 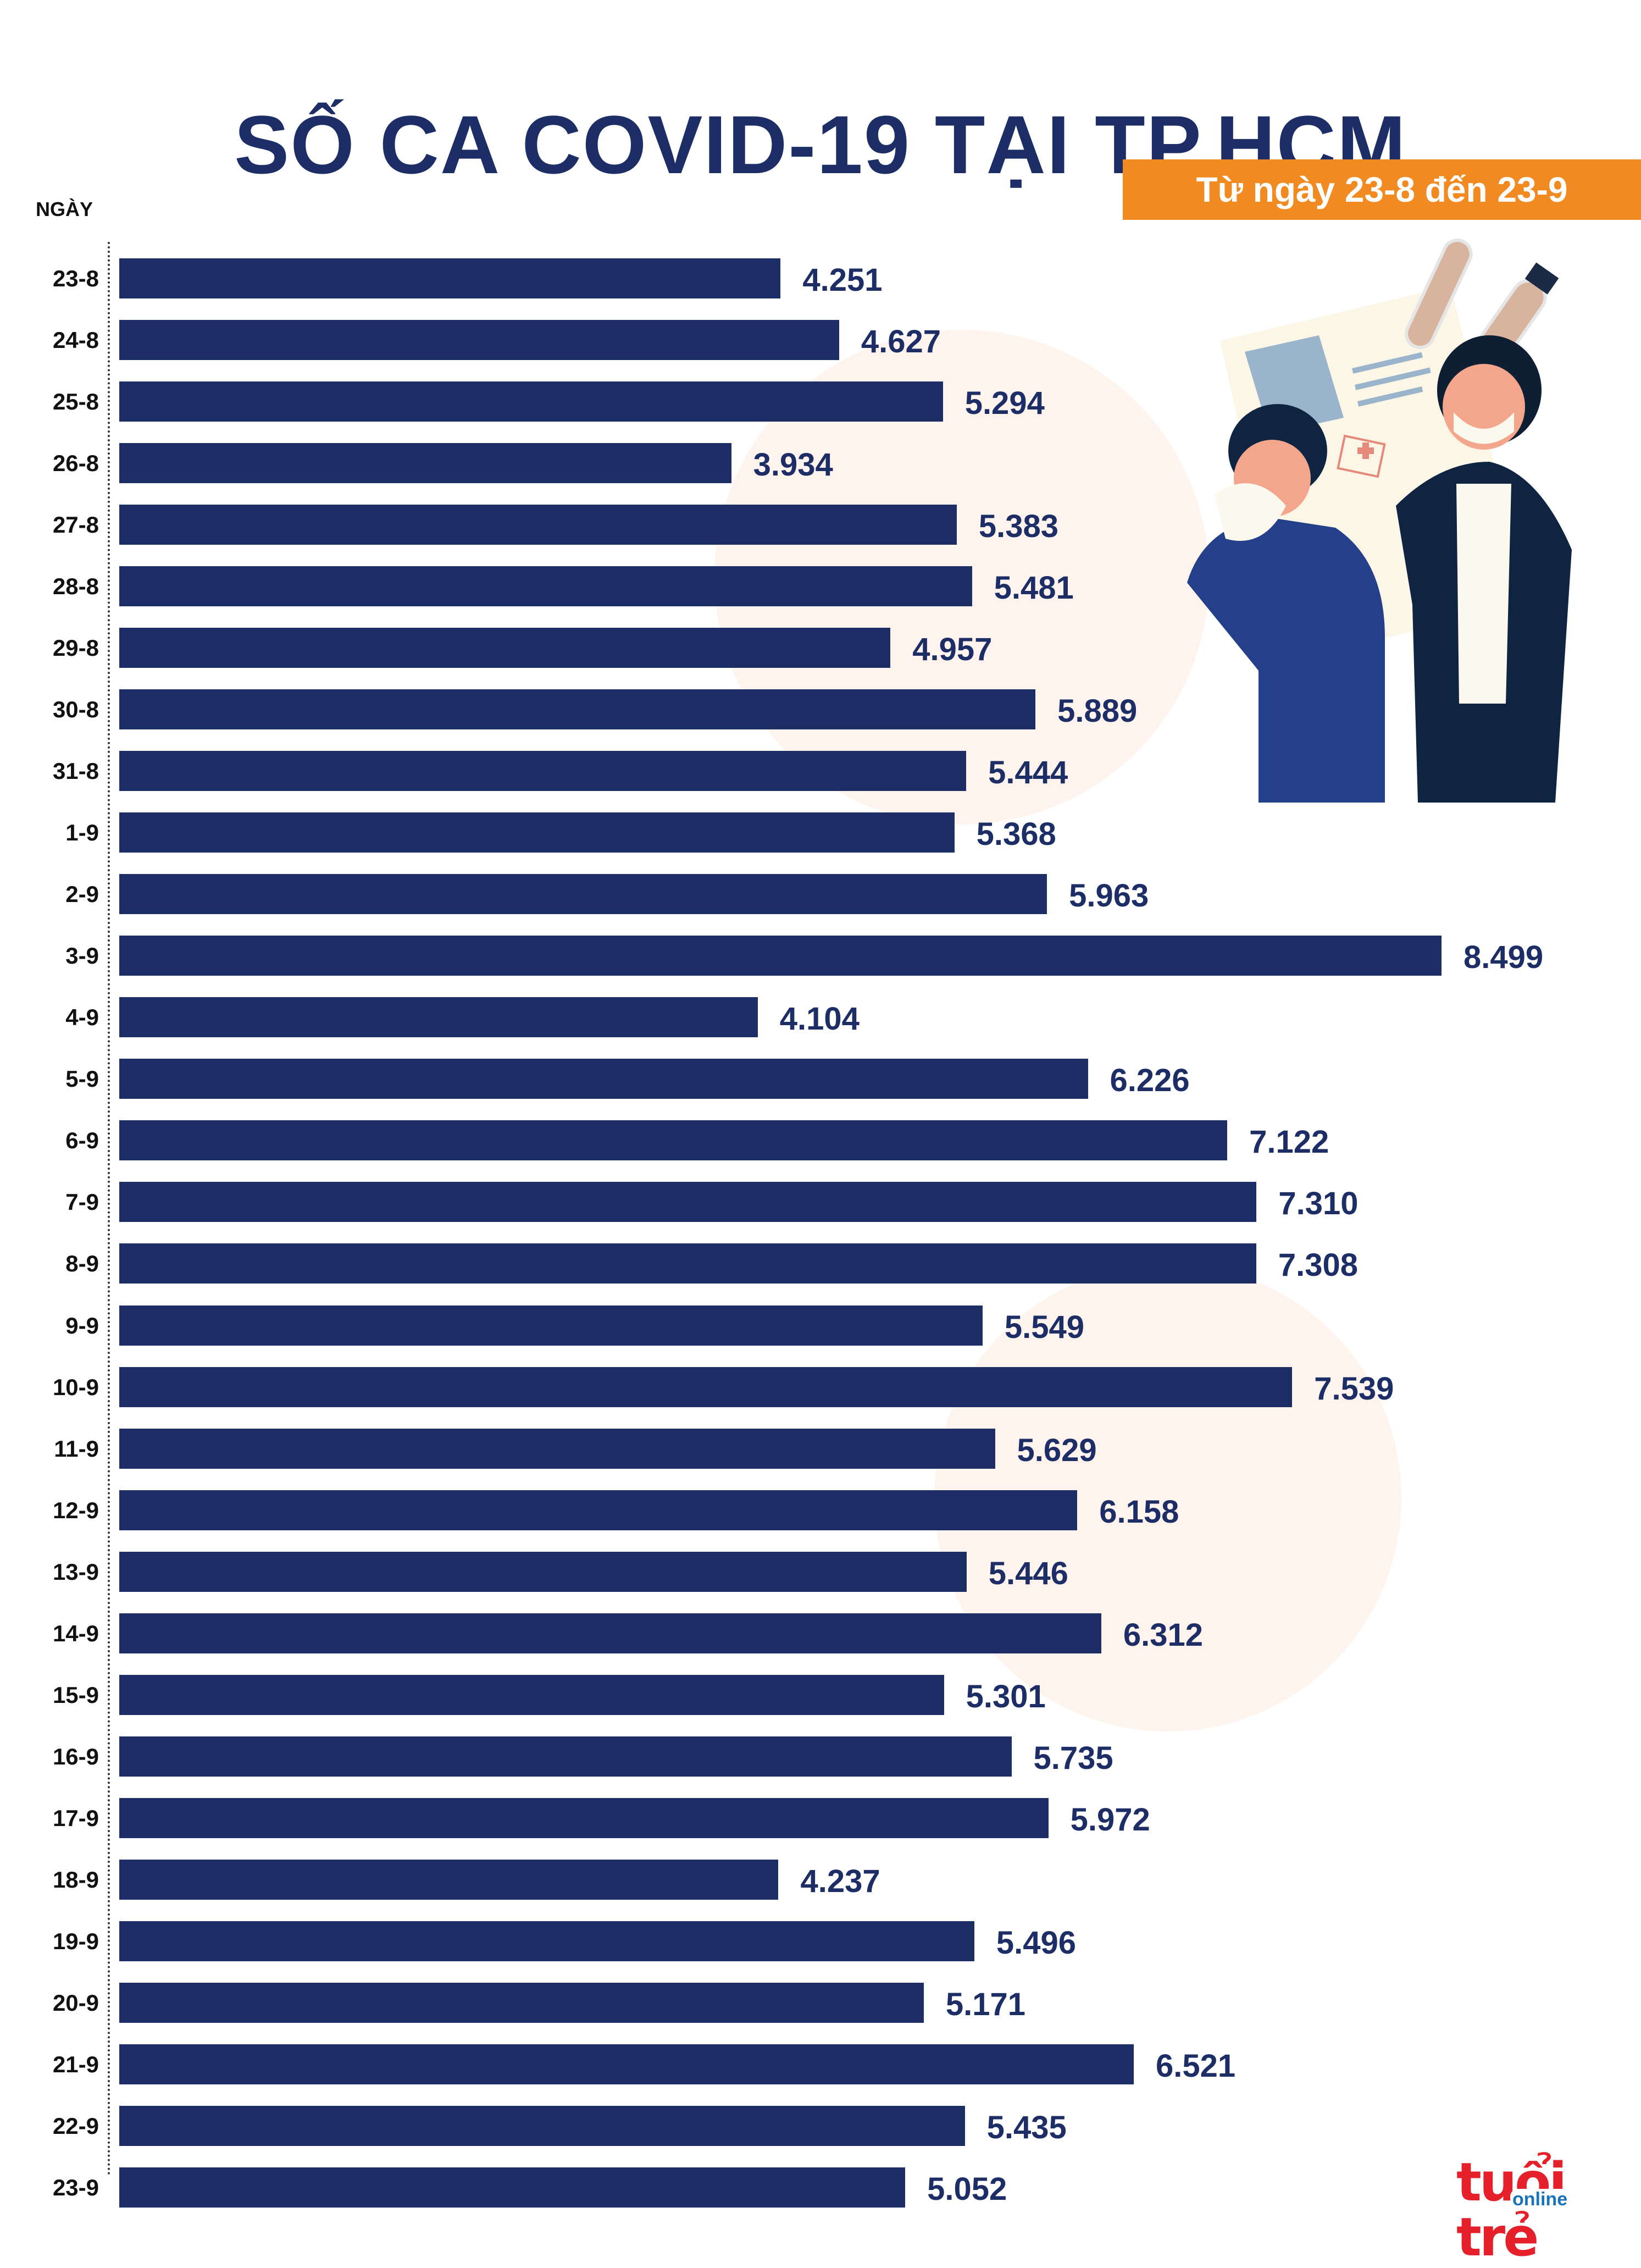 What do you see at coordinates (75, 2064) in the screenshot?
I see `date-label: 21-9` at bounding box center [75, 2064].